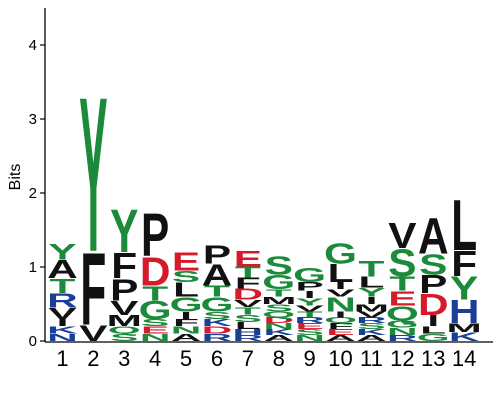 This screenshot has width=500, height=400. I want to click on x-tick-label: 7, so click(248, 358).